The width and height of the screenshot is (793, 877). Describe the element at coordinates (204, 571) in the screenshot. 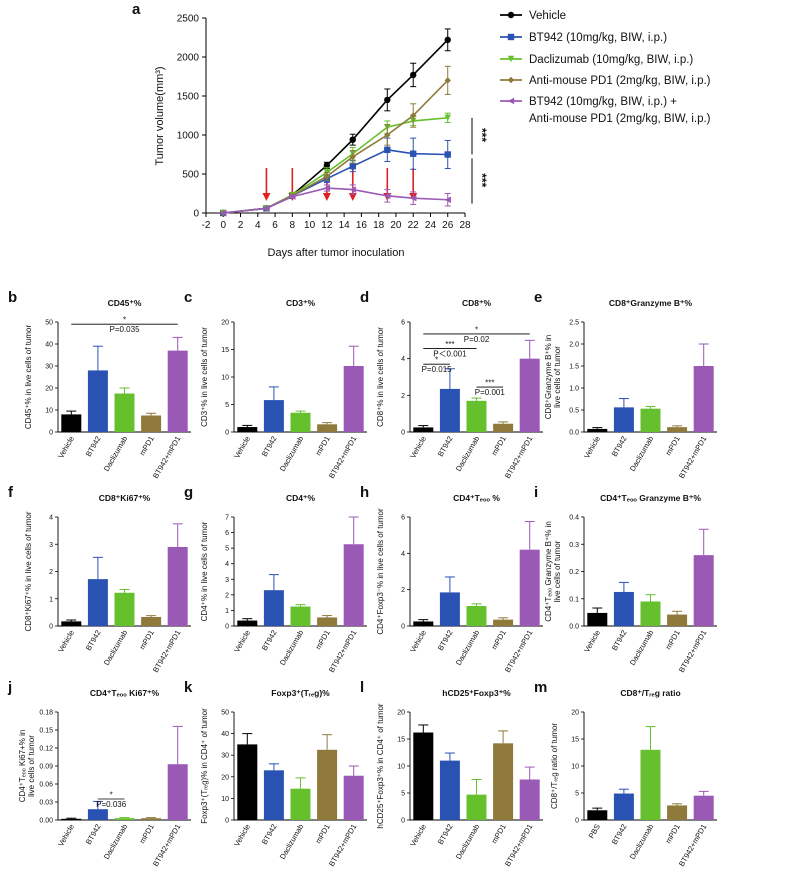

I see `y-axis-label: CD4⁺% in live cells of tumor` at that location.